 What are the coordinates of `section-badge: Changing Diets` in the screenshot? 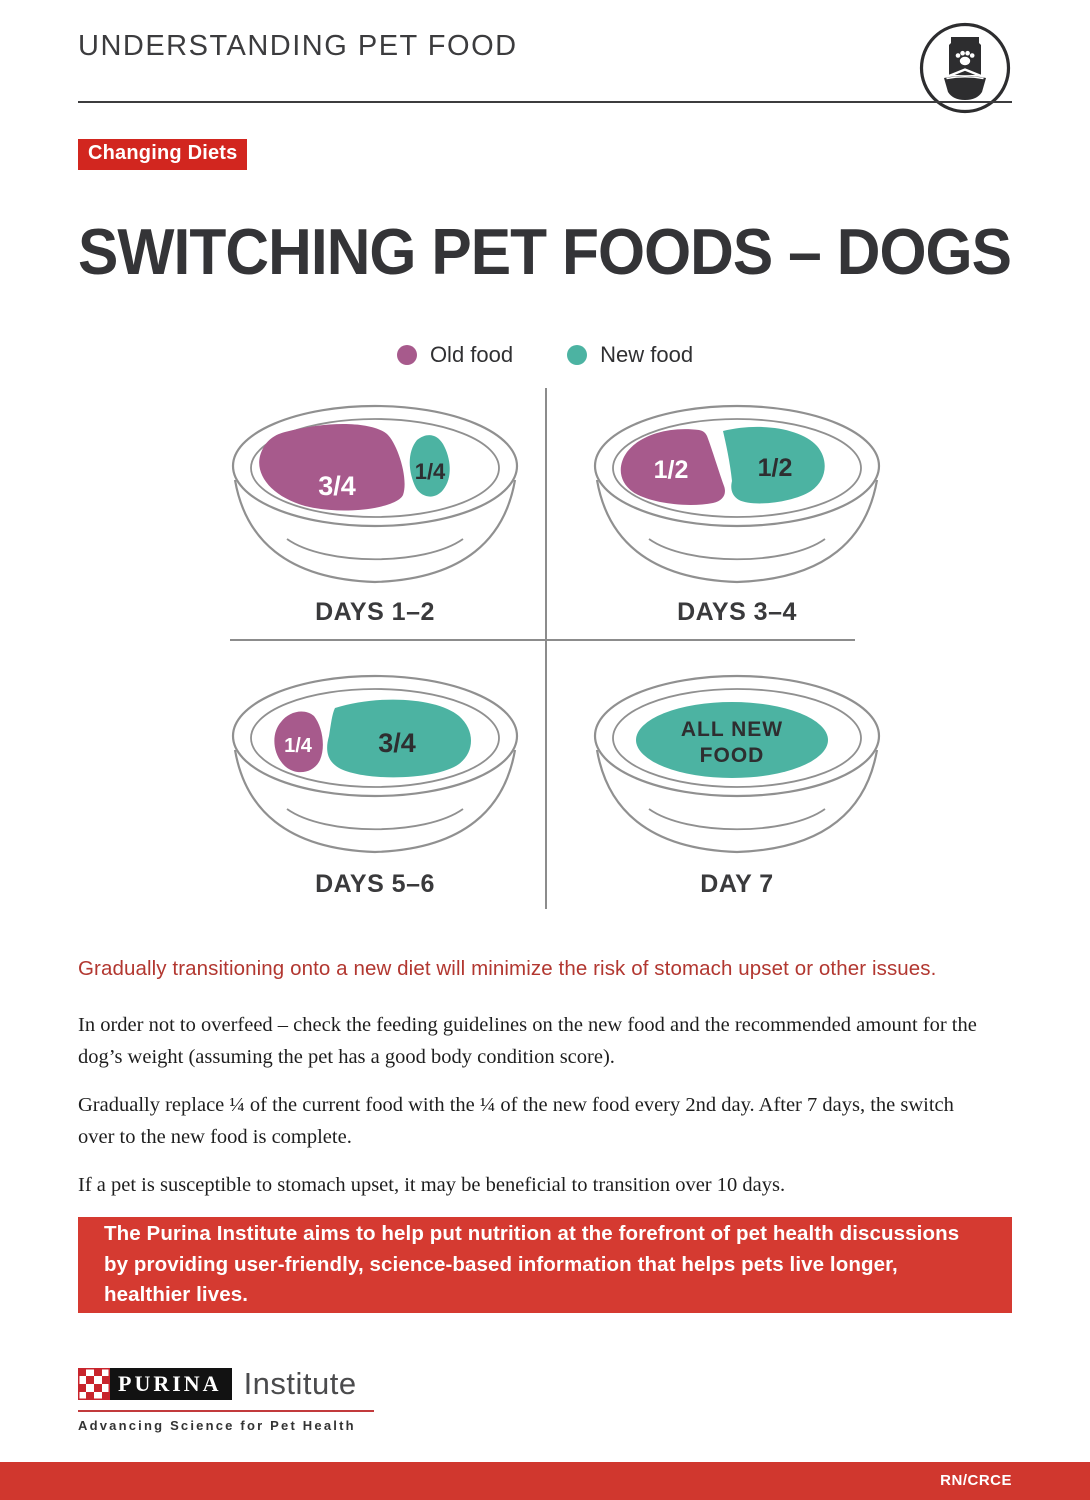 It's located at (163, 154).